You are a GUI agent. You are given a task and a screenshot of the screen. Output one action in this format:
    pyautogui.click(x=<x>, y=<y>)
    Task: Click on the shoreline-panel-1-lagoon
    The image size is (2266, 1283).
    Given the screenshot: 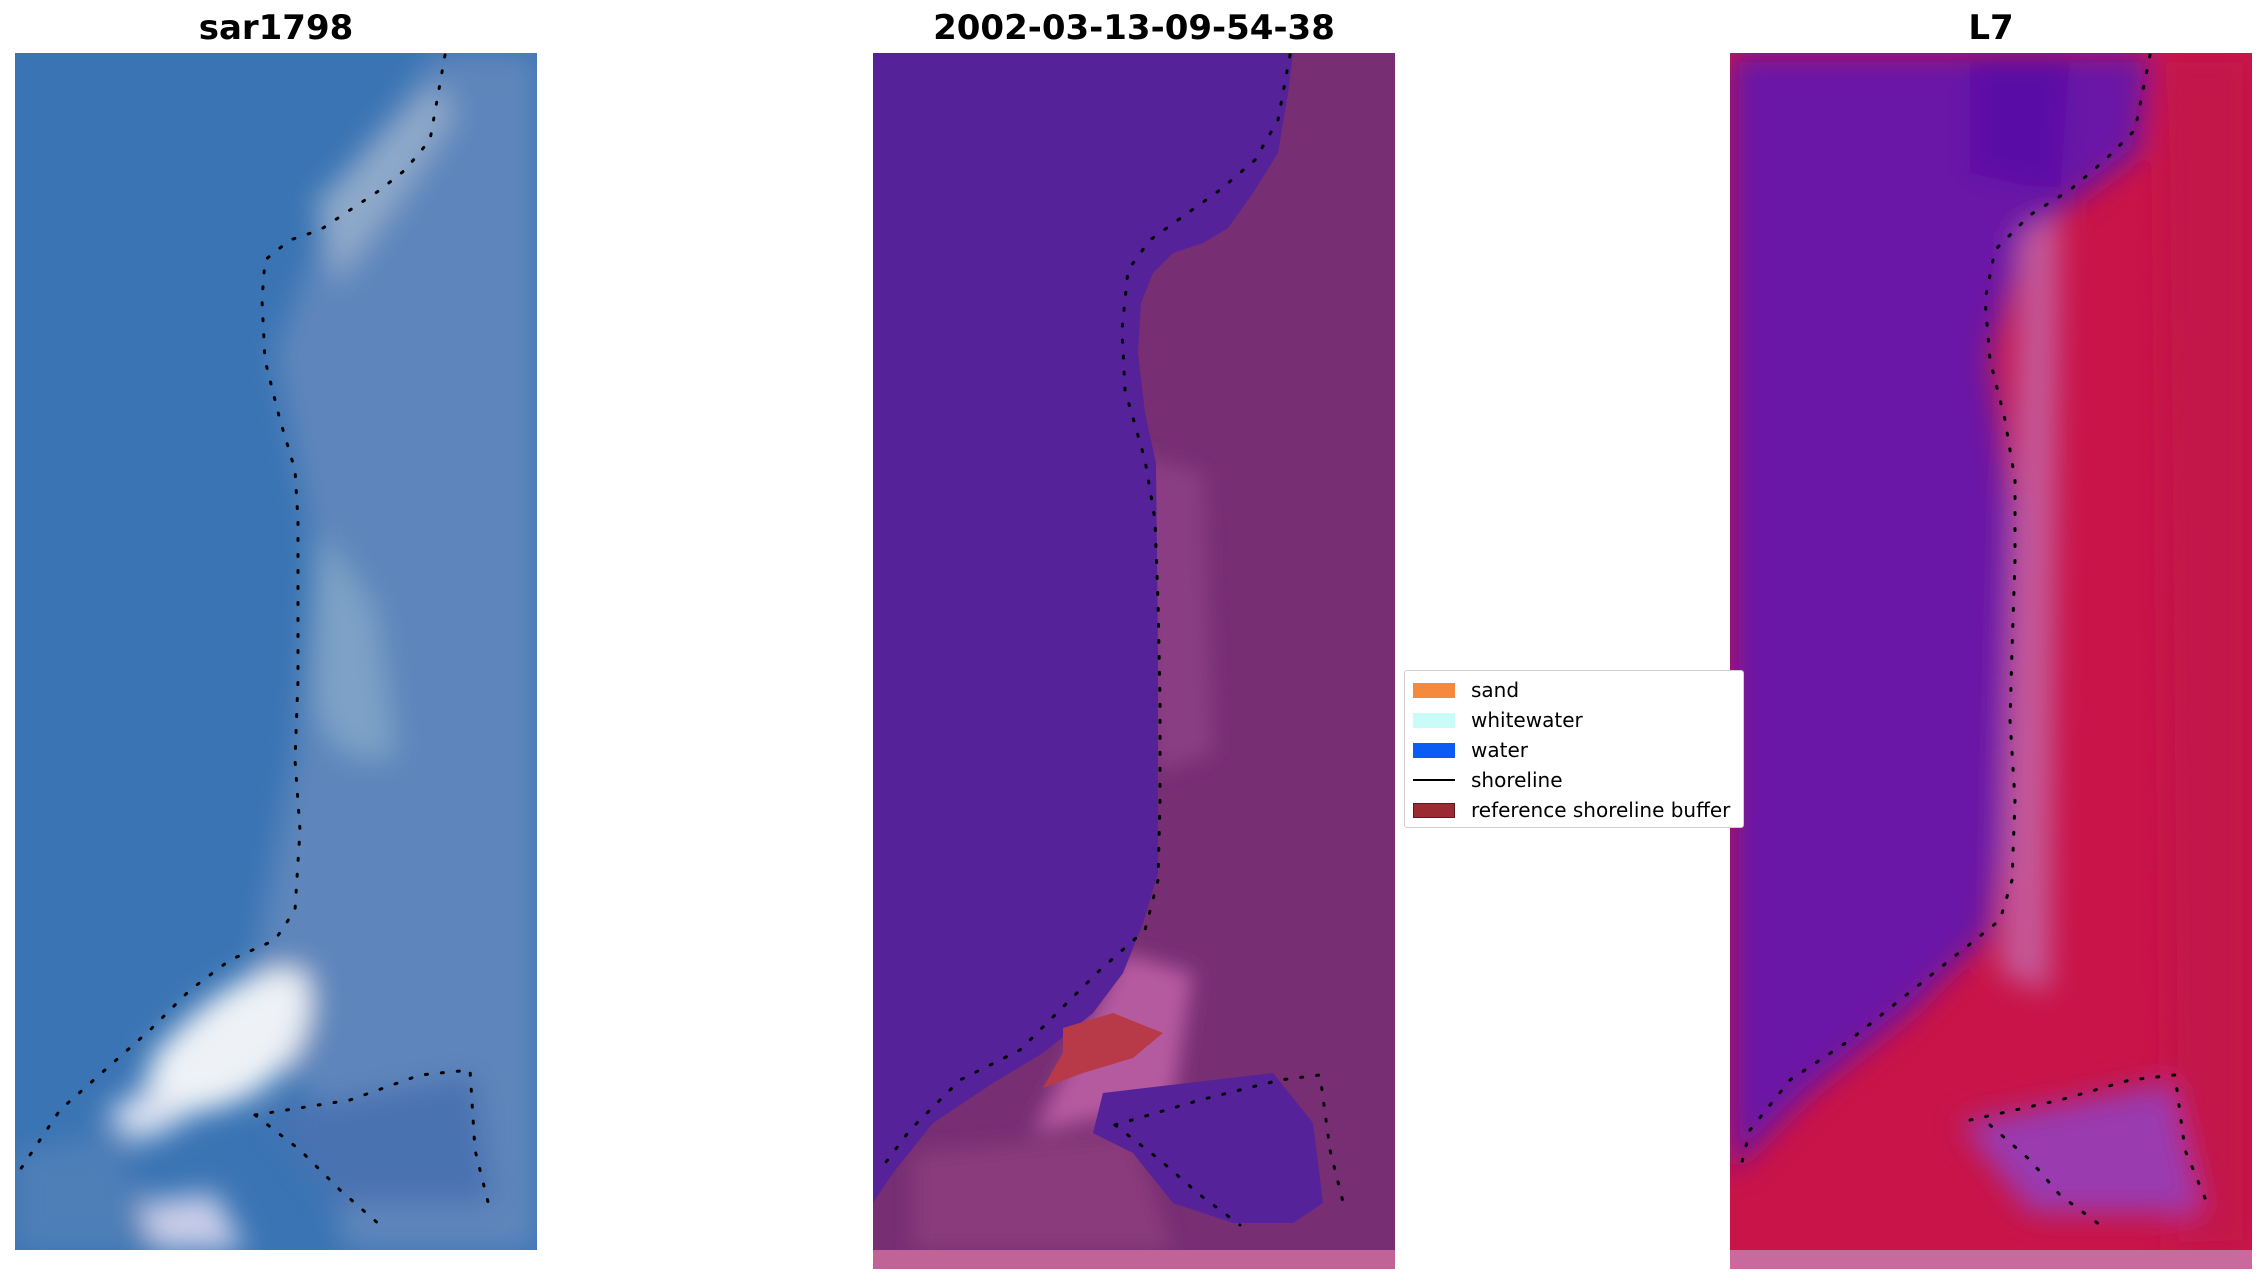 What is the action you would take?
    pyautogui.click(x=372, y=1140)
    